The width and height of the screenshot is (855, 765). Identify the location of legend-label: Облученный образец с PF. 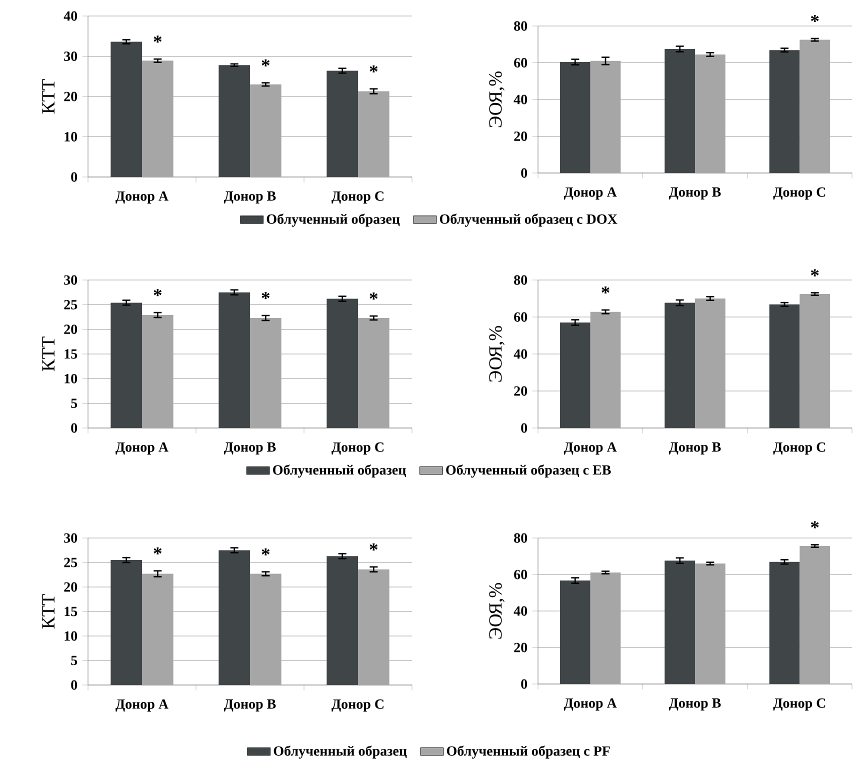
(528, 752).